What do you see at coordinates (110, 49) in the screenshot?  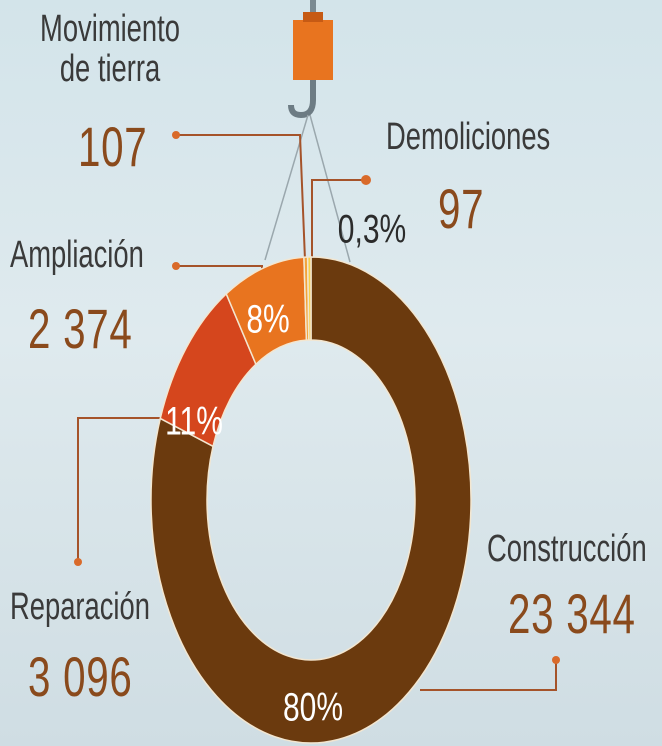 I see `category-label: Movimiento de tierra` at bounding box center [110, 49].